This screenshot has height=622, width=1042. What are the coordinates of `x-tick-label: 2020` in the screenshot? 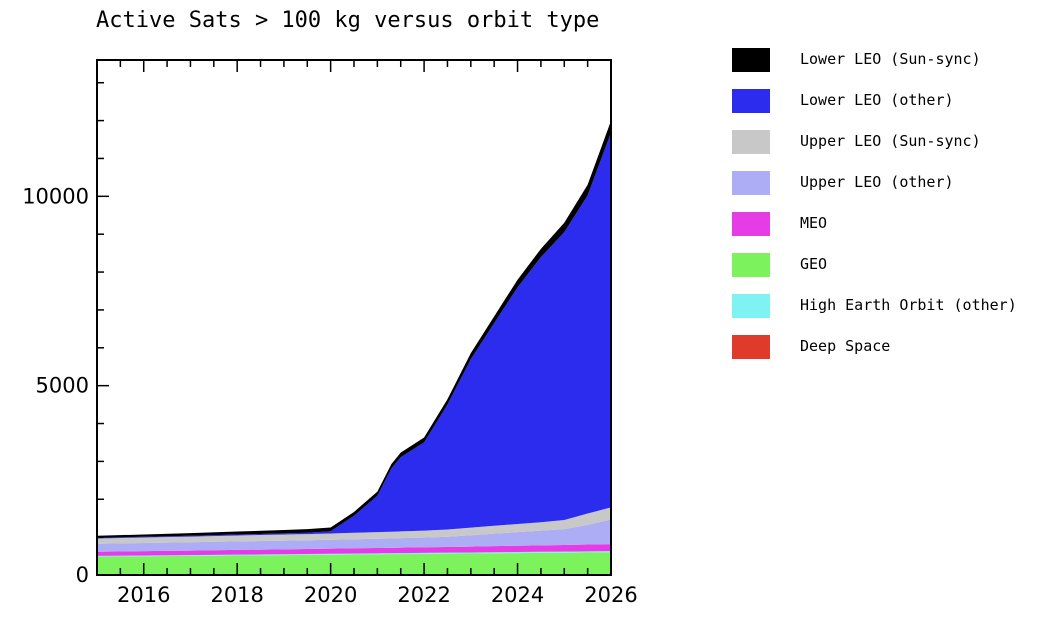 It's located at (330, 595).